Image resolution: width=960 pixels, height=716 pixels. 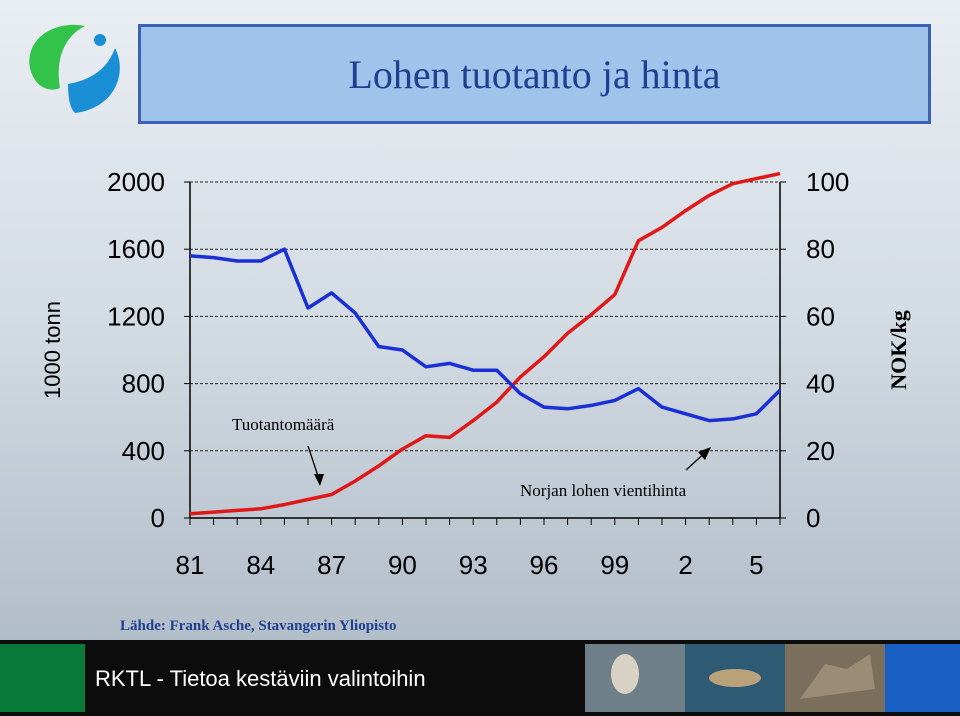 What do you see at coordinates (74, 68) in the screenshot?
I see `logo-icon` at bounding box center [74, 68].